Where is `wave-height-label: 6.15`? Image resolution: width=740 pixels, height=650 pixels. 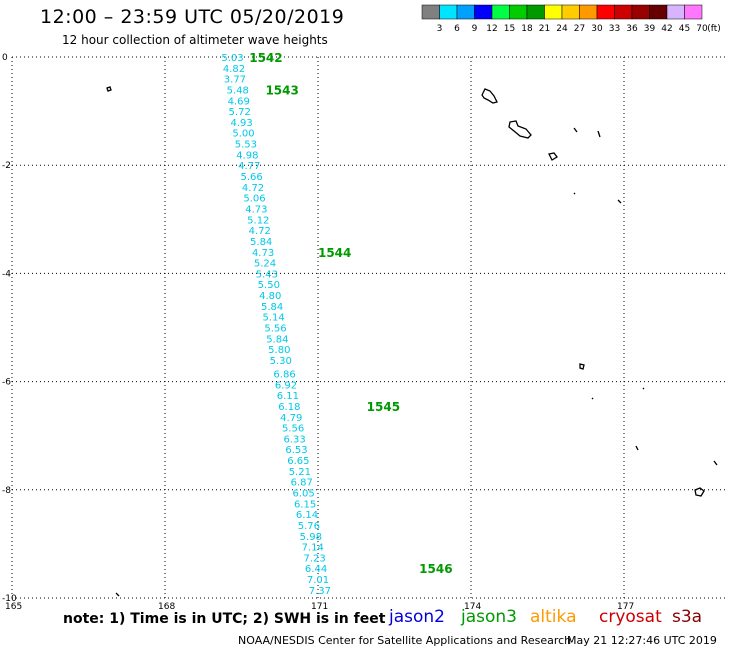
wave-height-label: 6.15 is located at coordinates (305, 504).